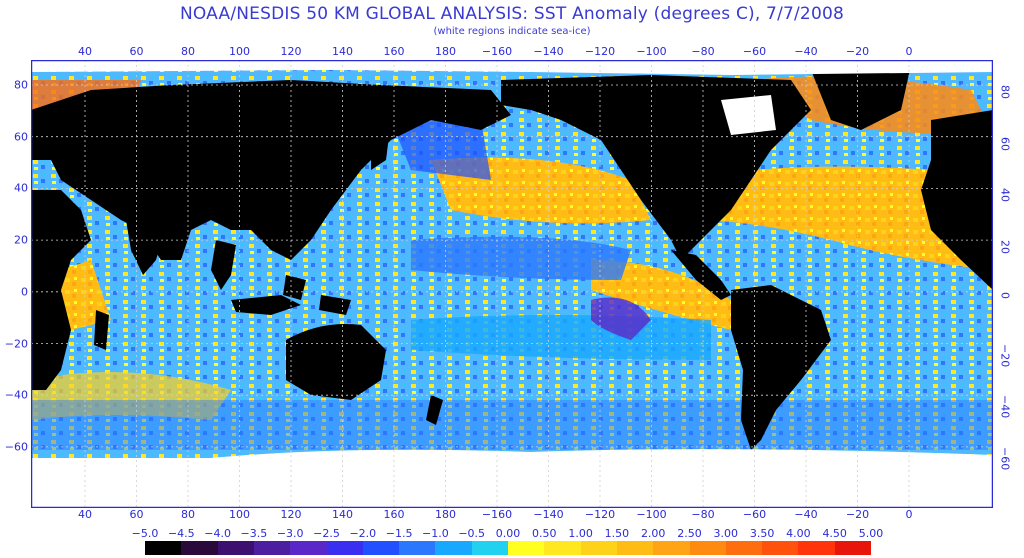 This screenshot has height=558, width=1024. What do you see at coordinates (146, 247) in the screenshot?
I see `land-india` at bounding box center [146, 247].